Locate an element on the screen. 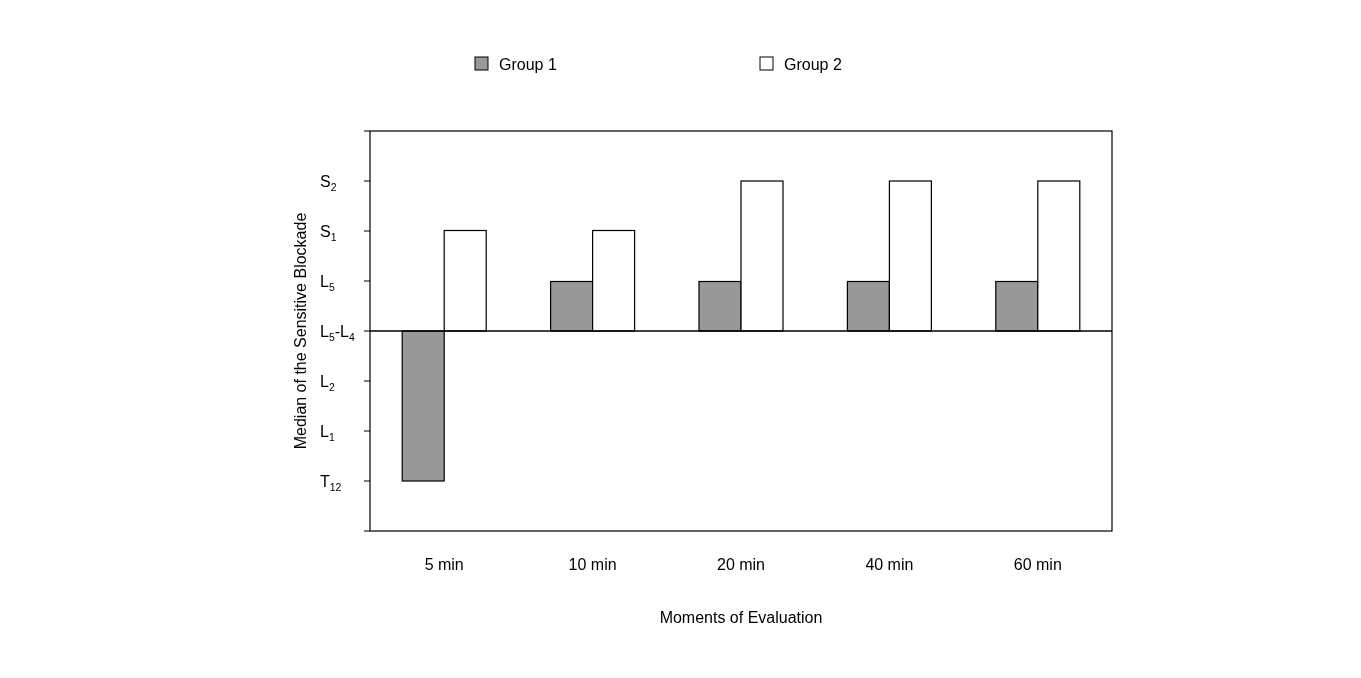 The height and width of the screenshot is (678, 1361). text: T$_{12}$ is located at coordinates (331, 482).